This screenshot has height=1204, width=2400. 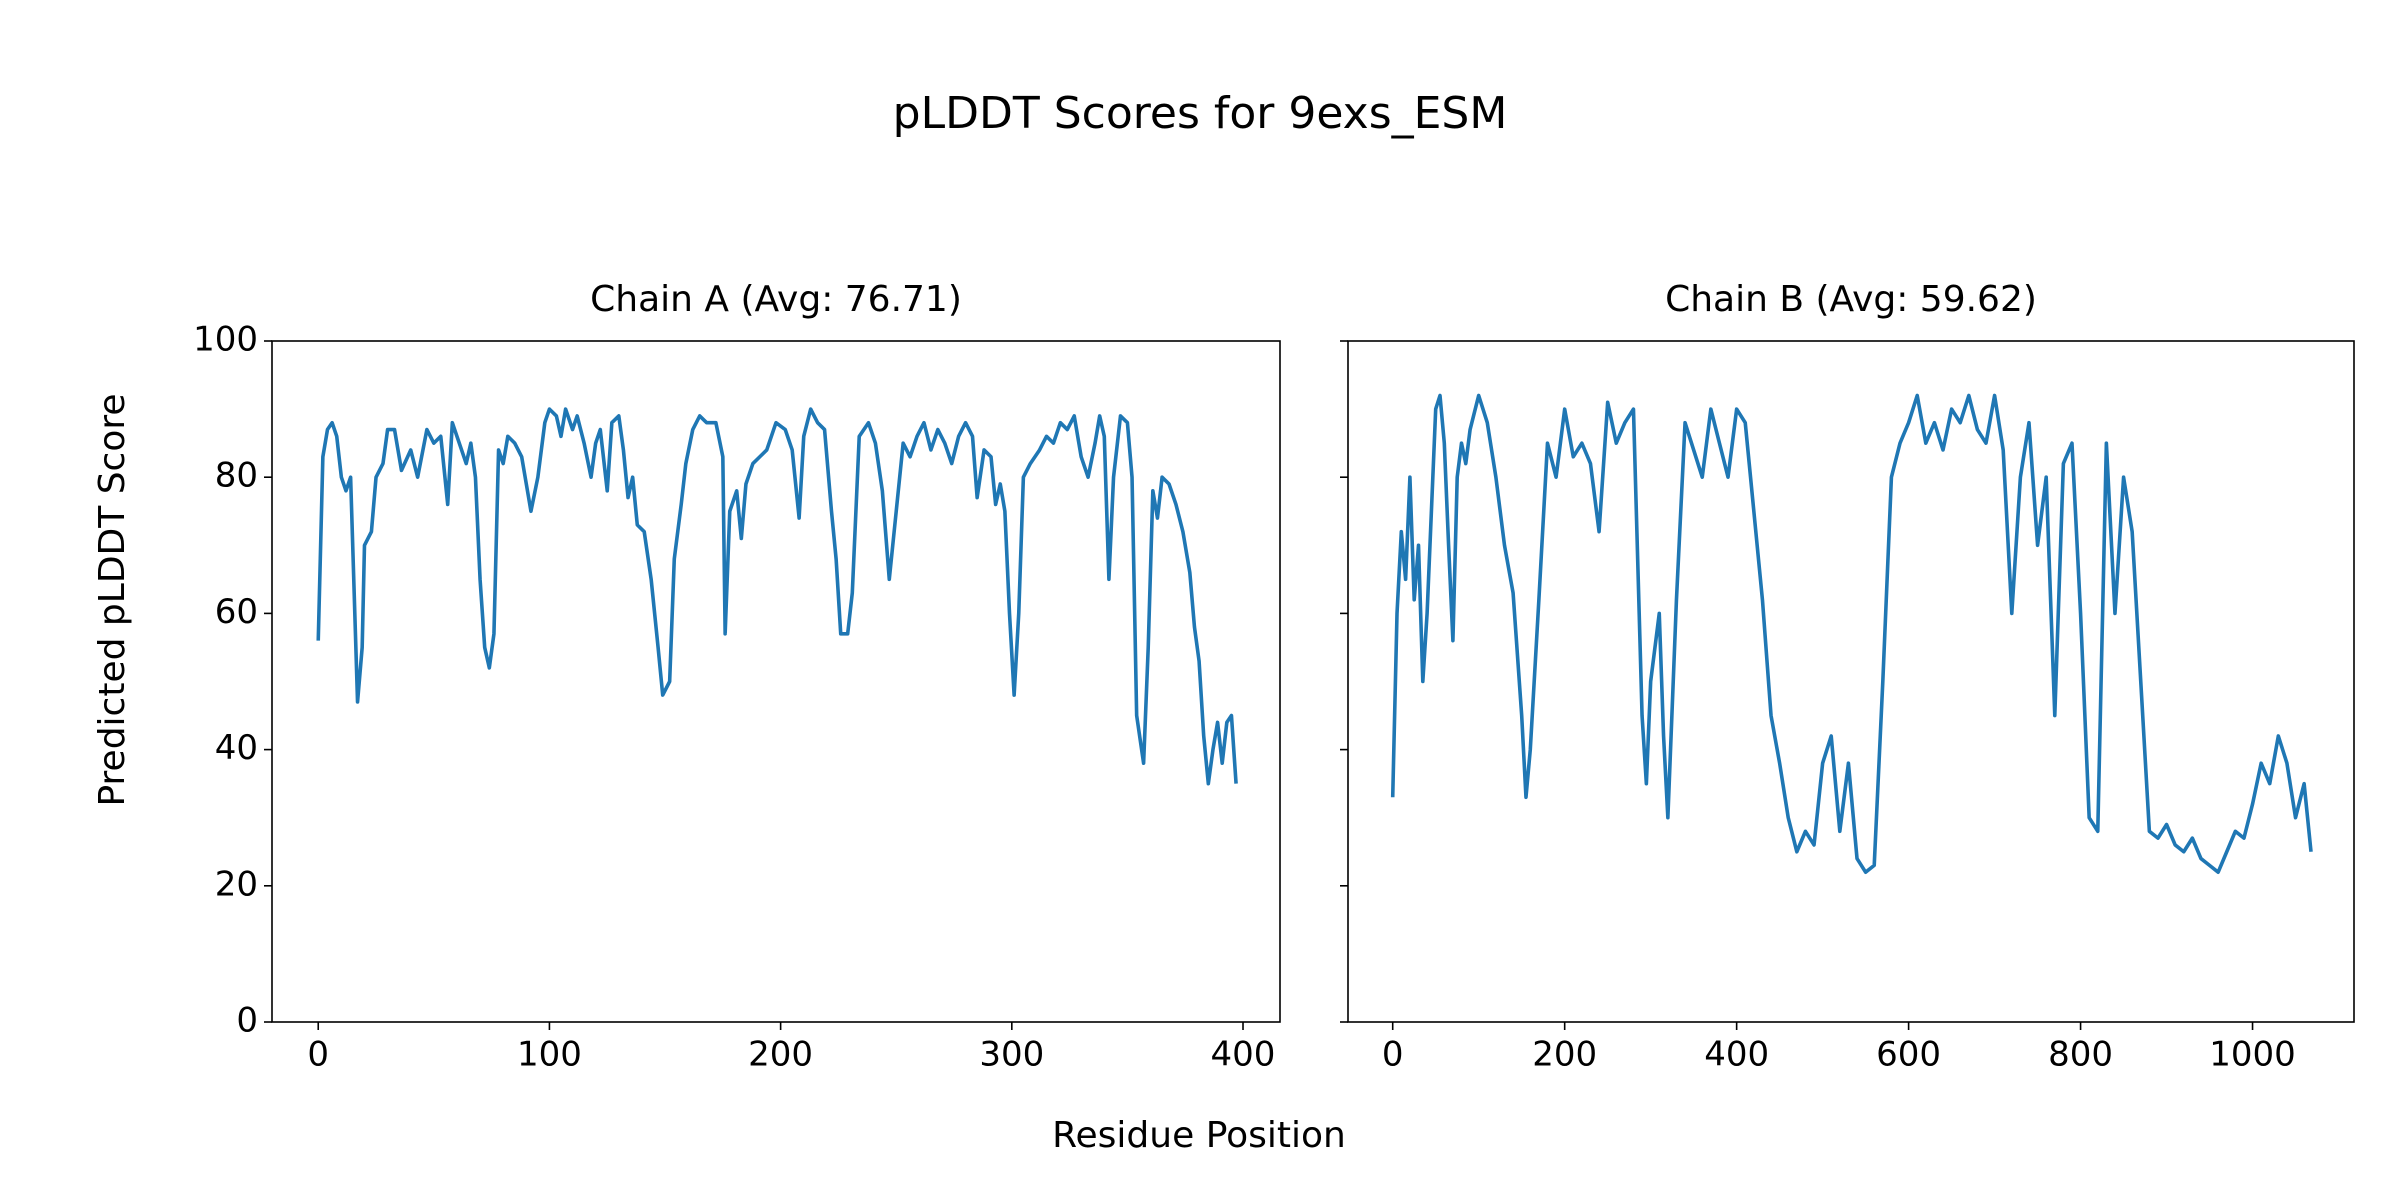 What do you see at coordinates (1908, 1055) in the screenshot?
I see `x-tick-label: 600` at bounding box center [1908, 1055].